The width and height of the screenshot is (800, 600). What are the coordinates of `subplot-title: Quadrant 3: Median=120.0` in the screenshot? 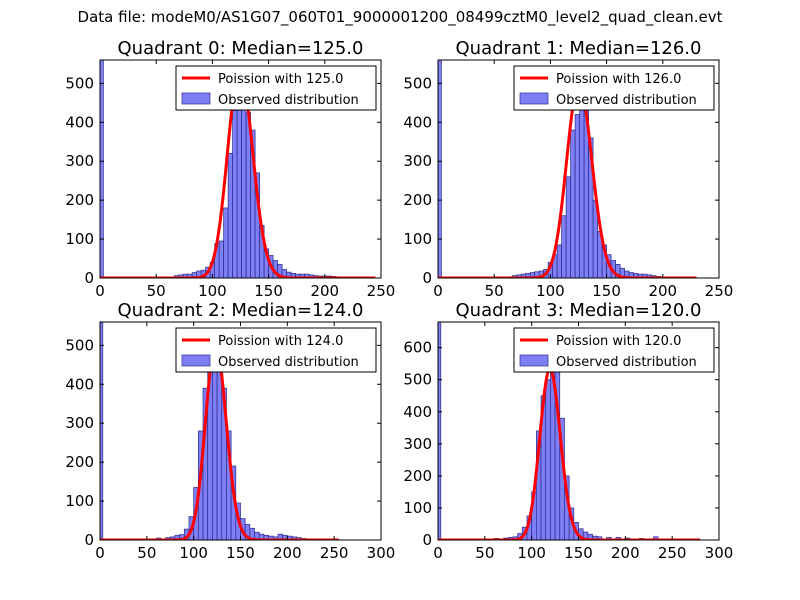 It's located at (579, 310).